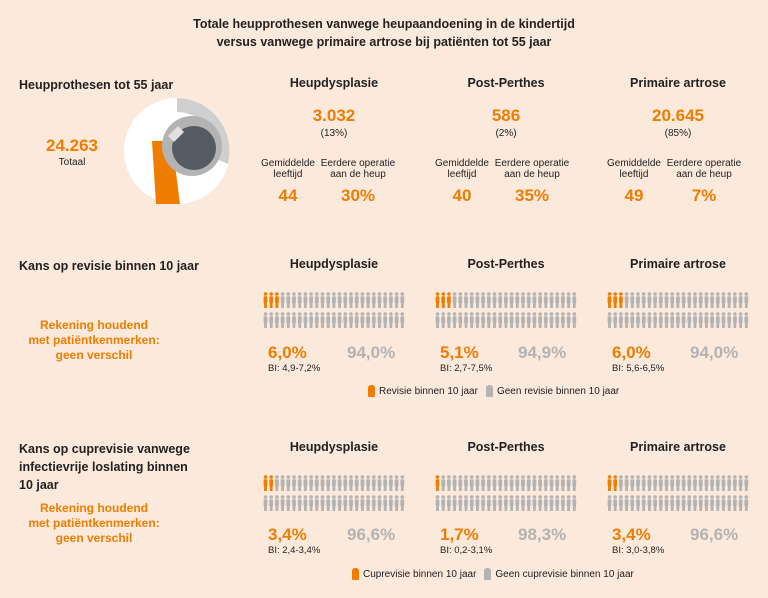 This screenshot has width=768, height=598. What do you see at coordinates (634, 169) in the screenshot?
I see `age-label: Gemiddelde leeftijd` at bounding box center [634, 169].